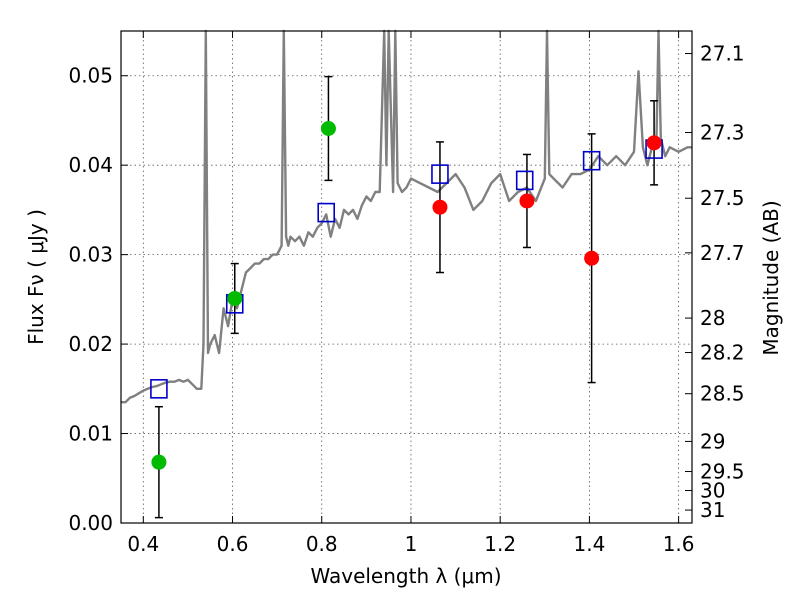  I want to click on x-tick-label: 0.8, so click(322, 544).